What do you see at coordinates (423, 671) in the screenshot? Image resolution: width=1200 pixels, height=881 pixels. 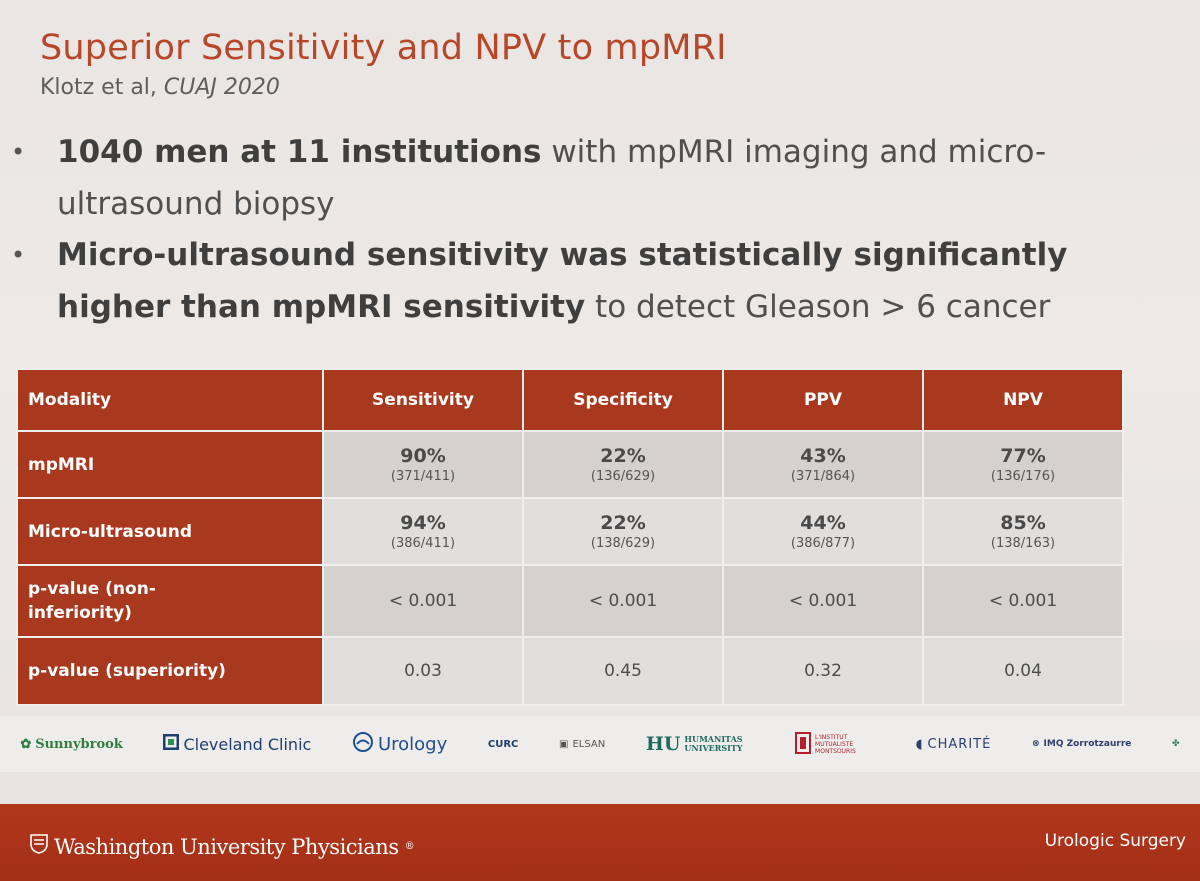 I see `table-cell: 0.03` at bounding box center [423, 671].